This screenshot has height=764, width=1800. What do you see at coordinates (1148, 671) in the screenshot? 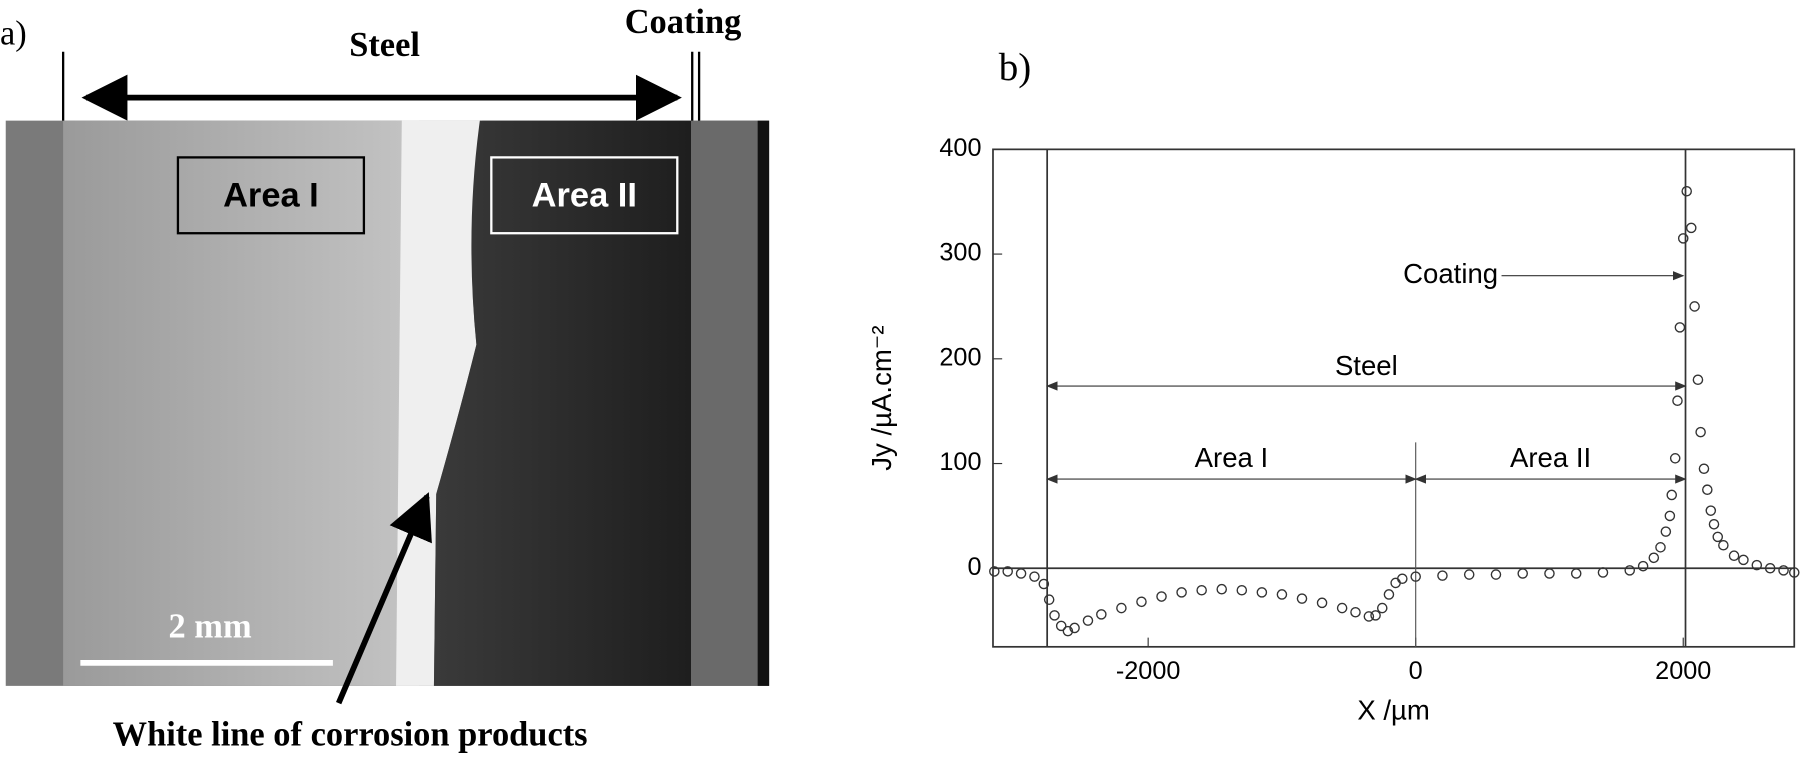
I see `x-tick-label: -2000` at bounding box center [1148, 671].